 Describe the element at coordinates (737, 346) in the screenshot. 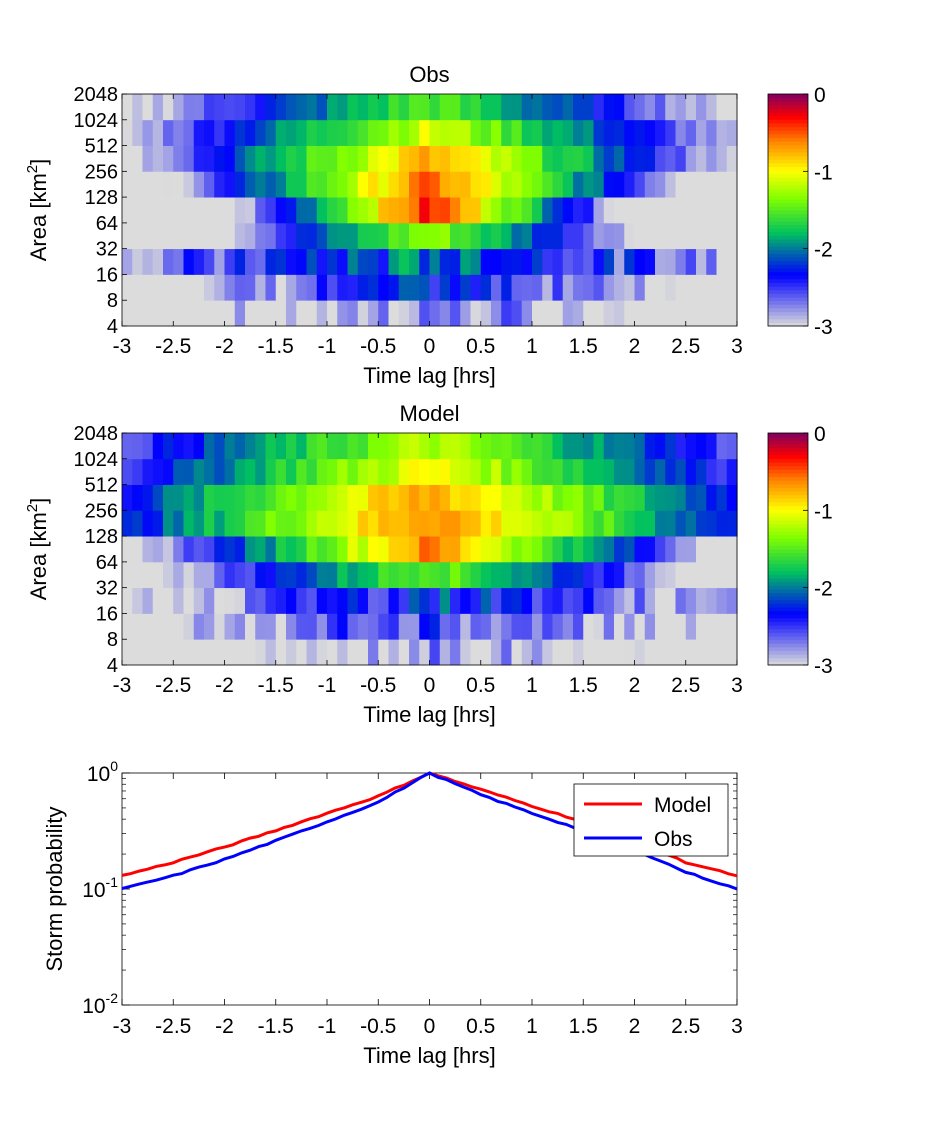

I see `x-tick-label: 3` at that location.